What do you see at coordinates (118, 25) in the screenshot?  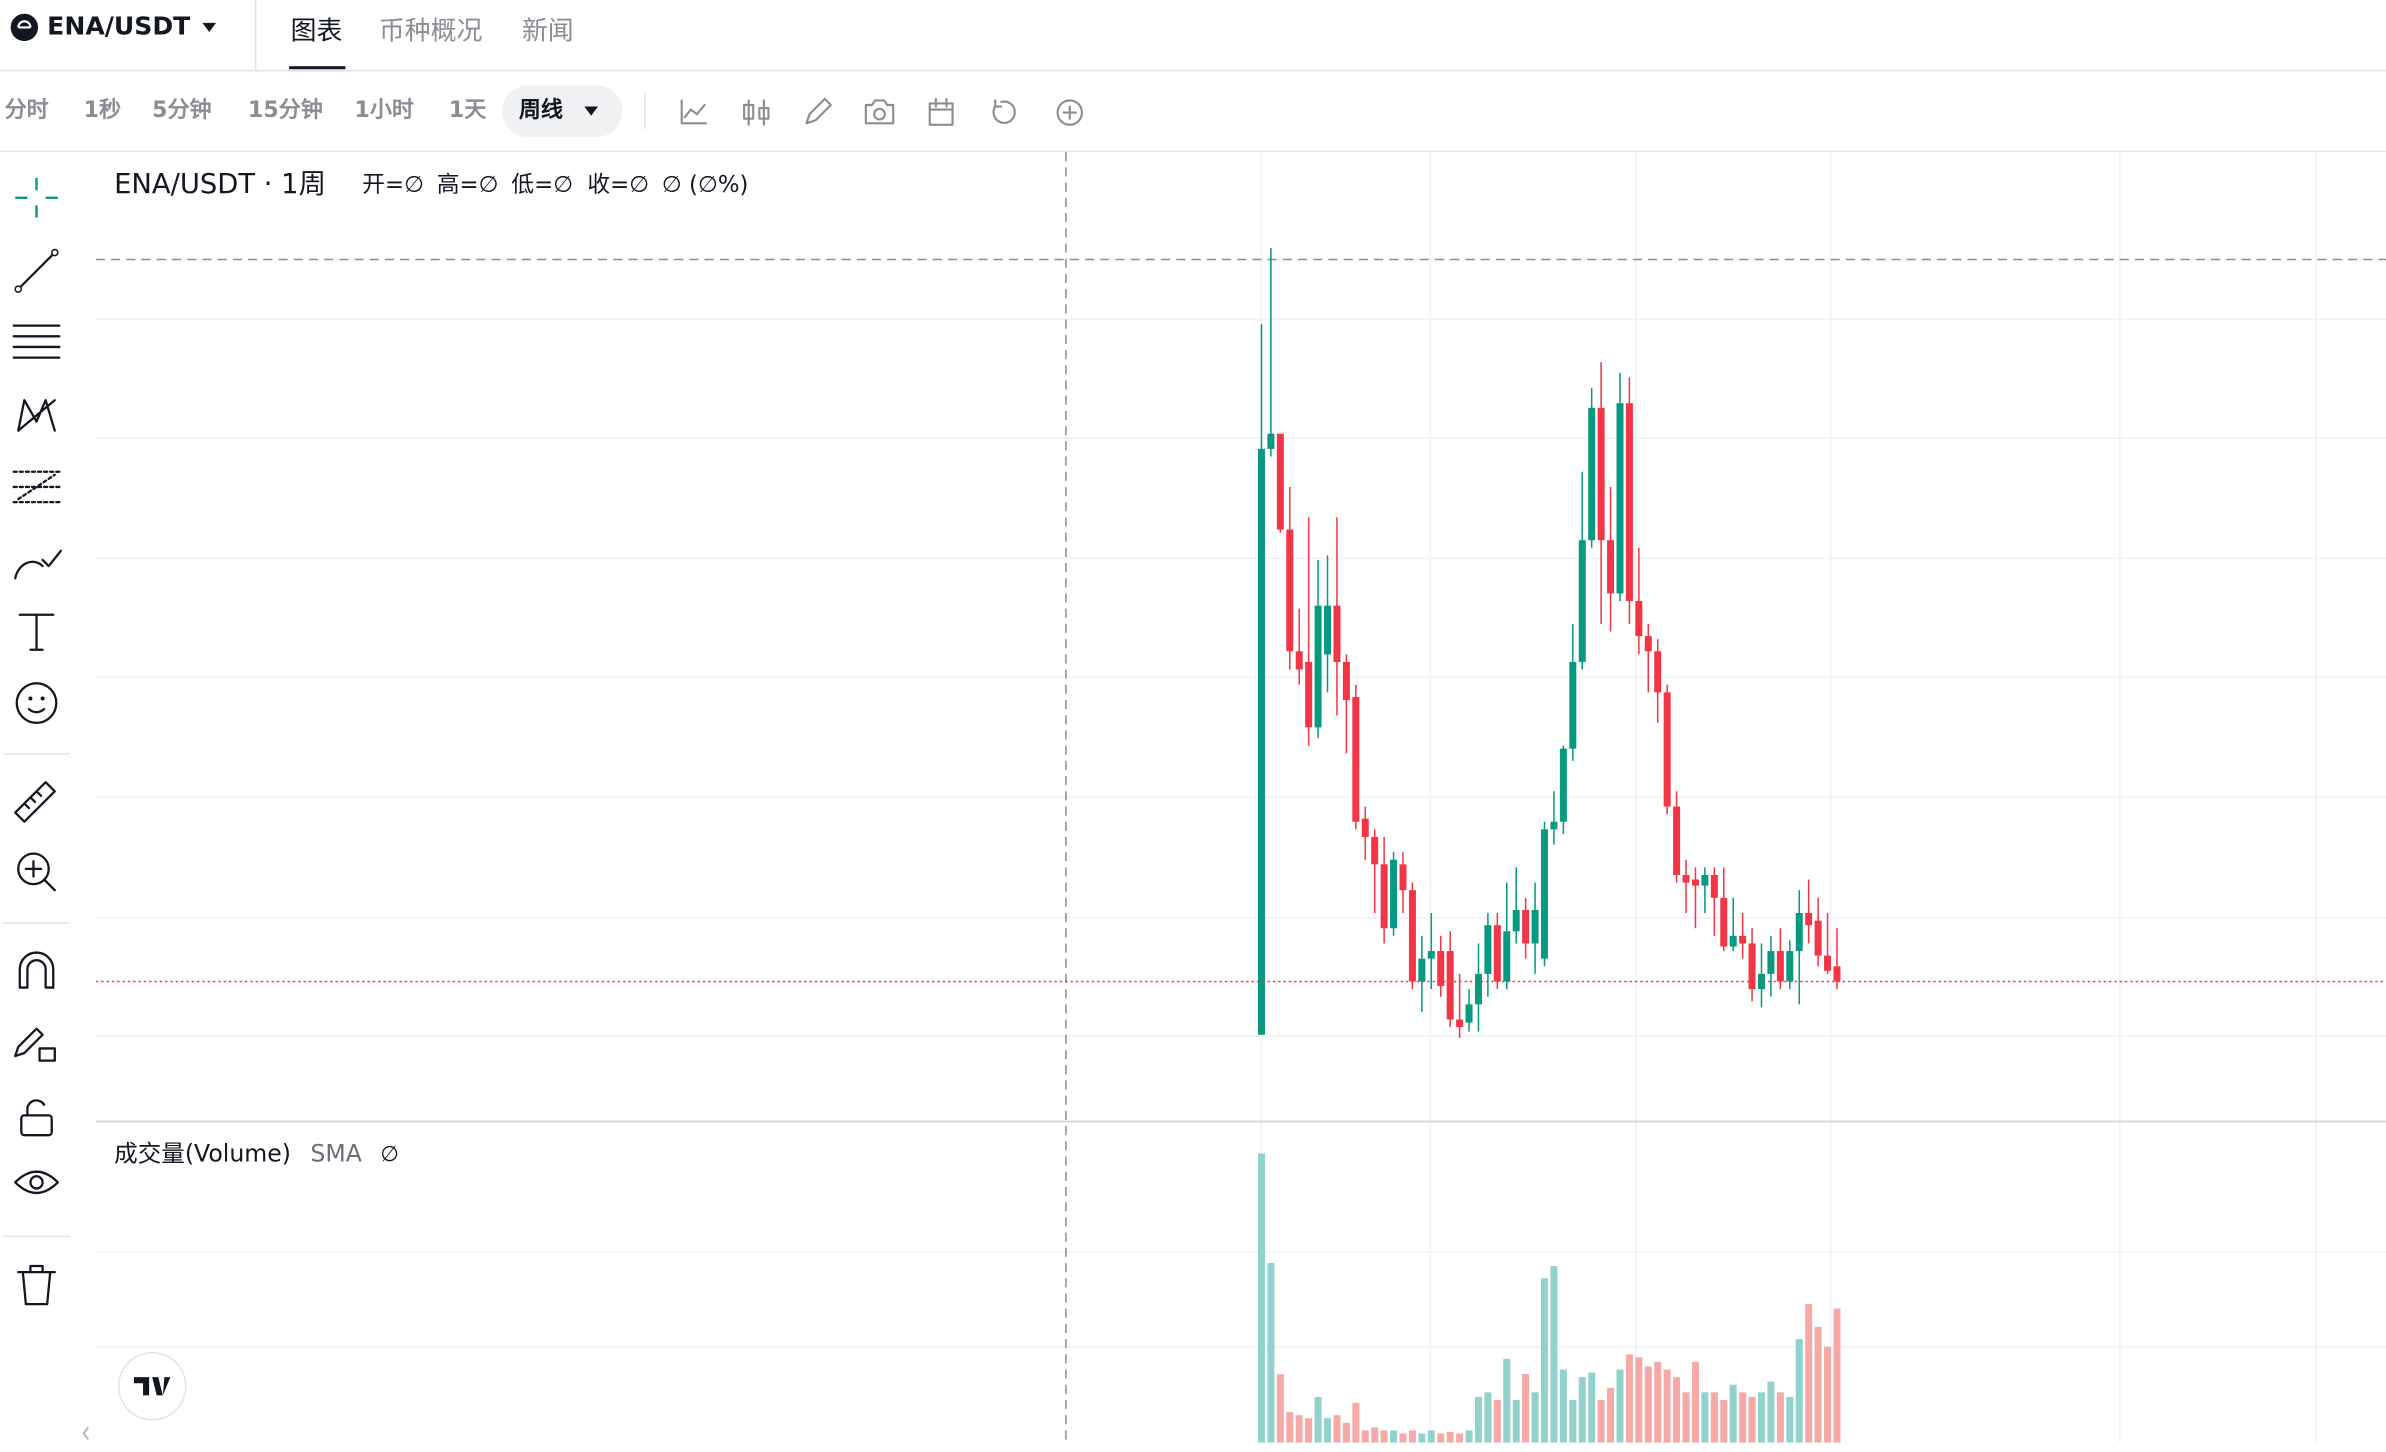 I see `symbol: ENA/USDT` at bounding box center [118, 25].